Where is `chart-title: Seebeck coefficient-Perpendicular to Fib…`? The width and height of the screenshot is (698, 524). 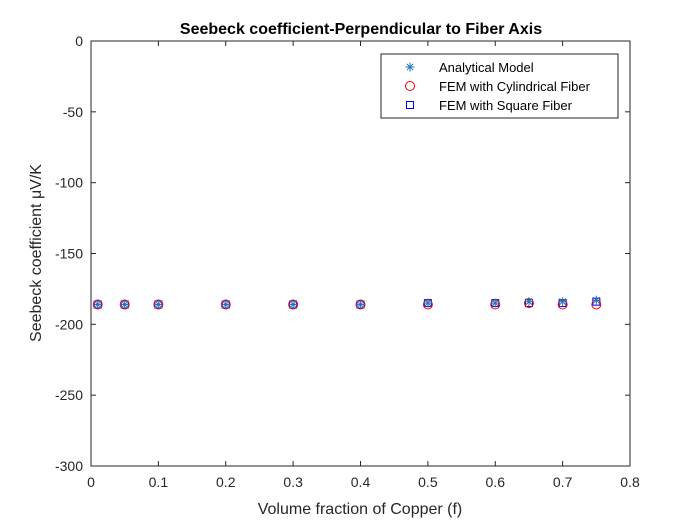
chart-title: Seebeck coefficient-Perpendicular to Fib… is located at coordinates (361, 29).